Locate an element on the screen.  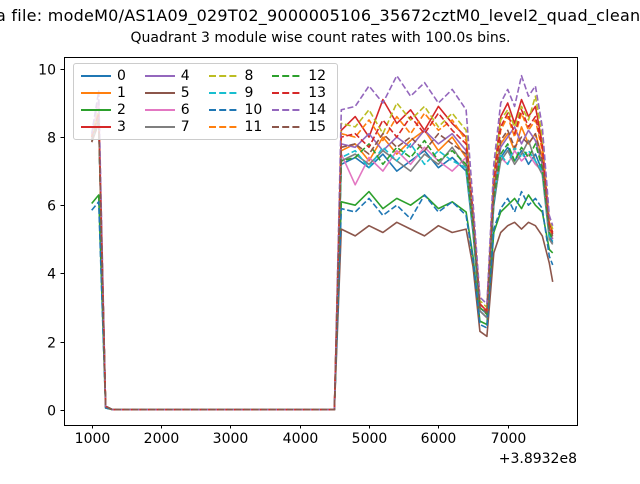
y-tick-label: 10 is located at coordinates (47, 71).